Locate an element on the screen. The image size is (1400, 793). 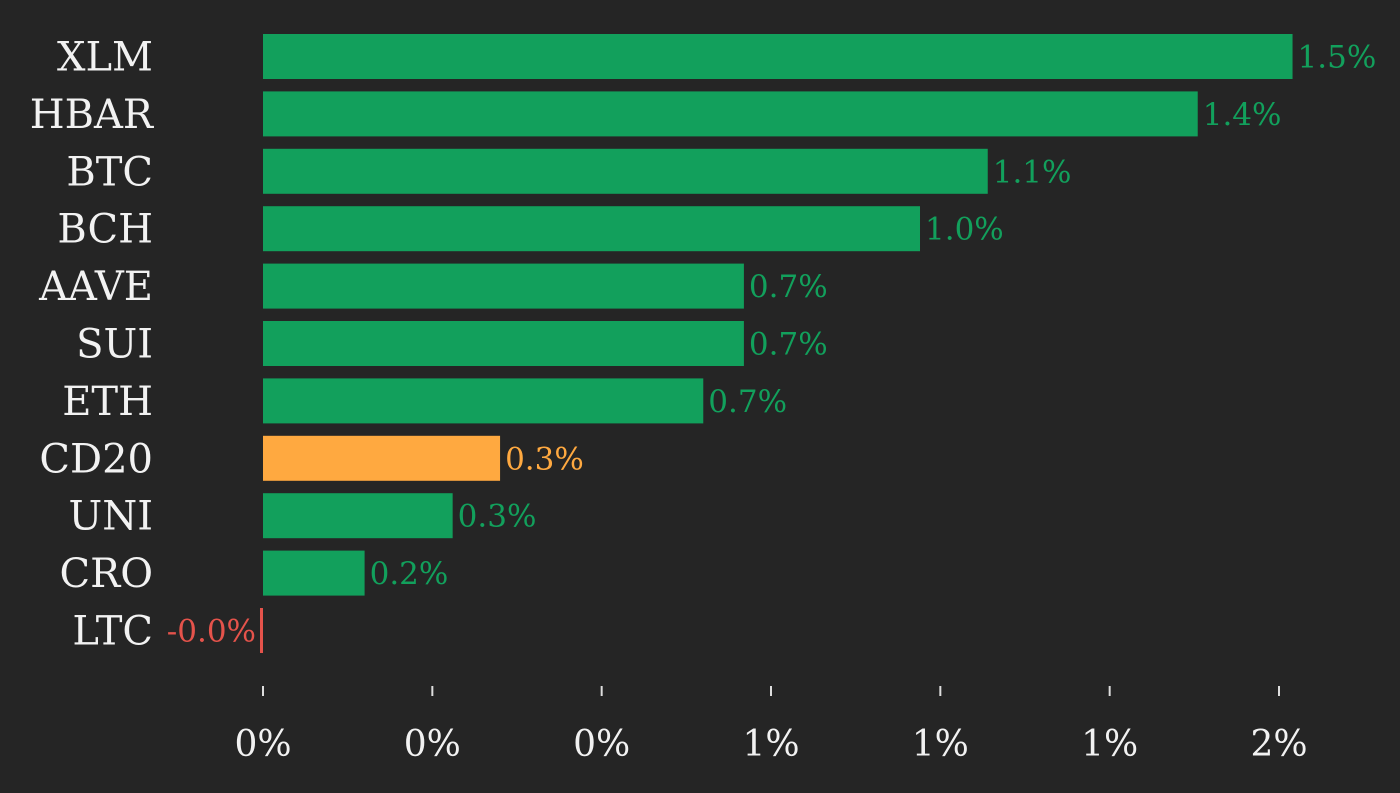
category-label-cd20: CD20 is located at coordinates (96, 459).